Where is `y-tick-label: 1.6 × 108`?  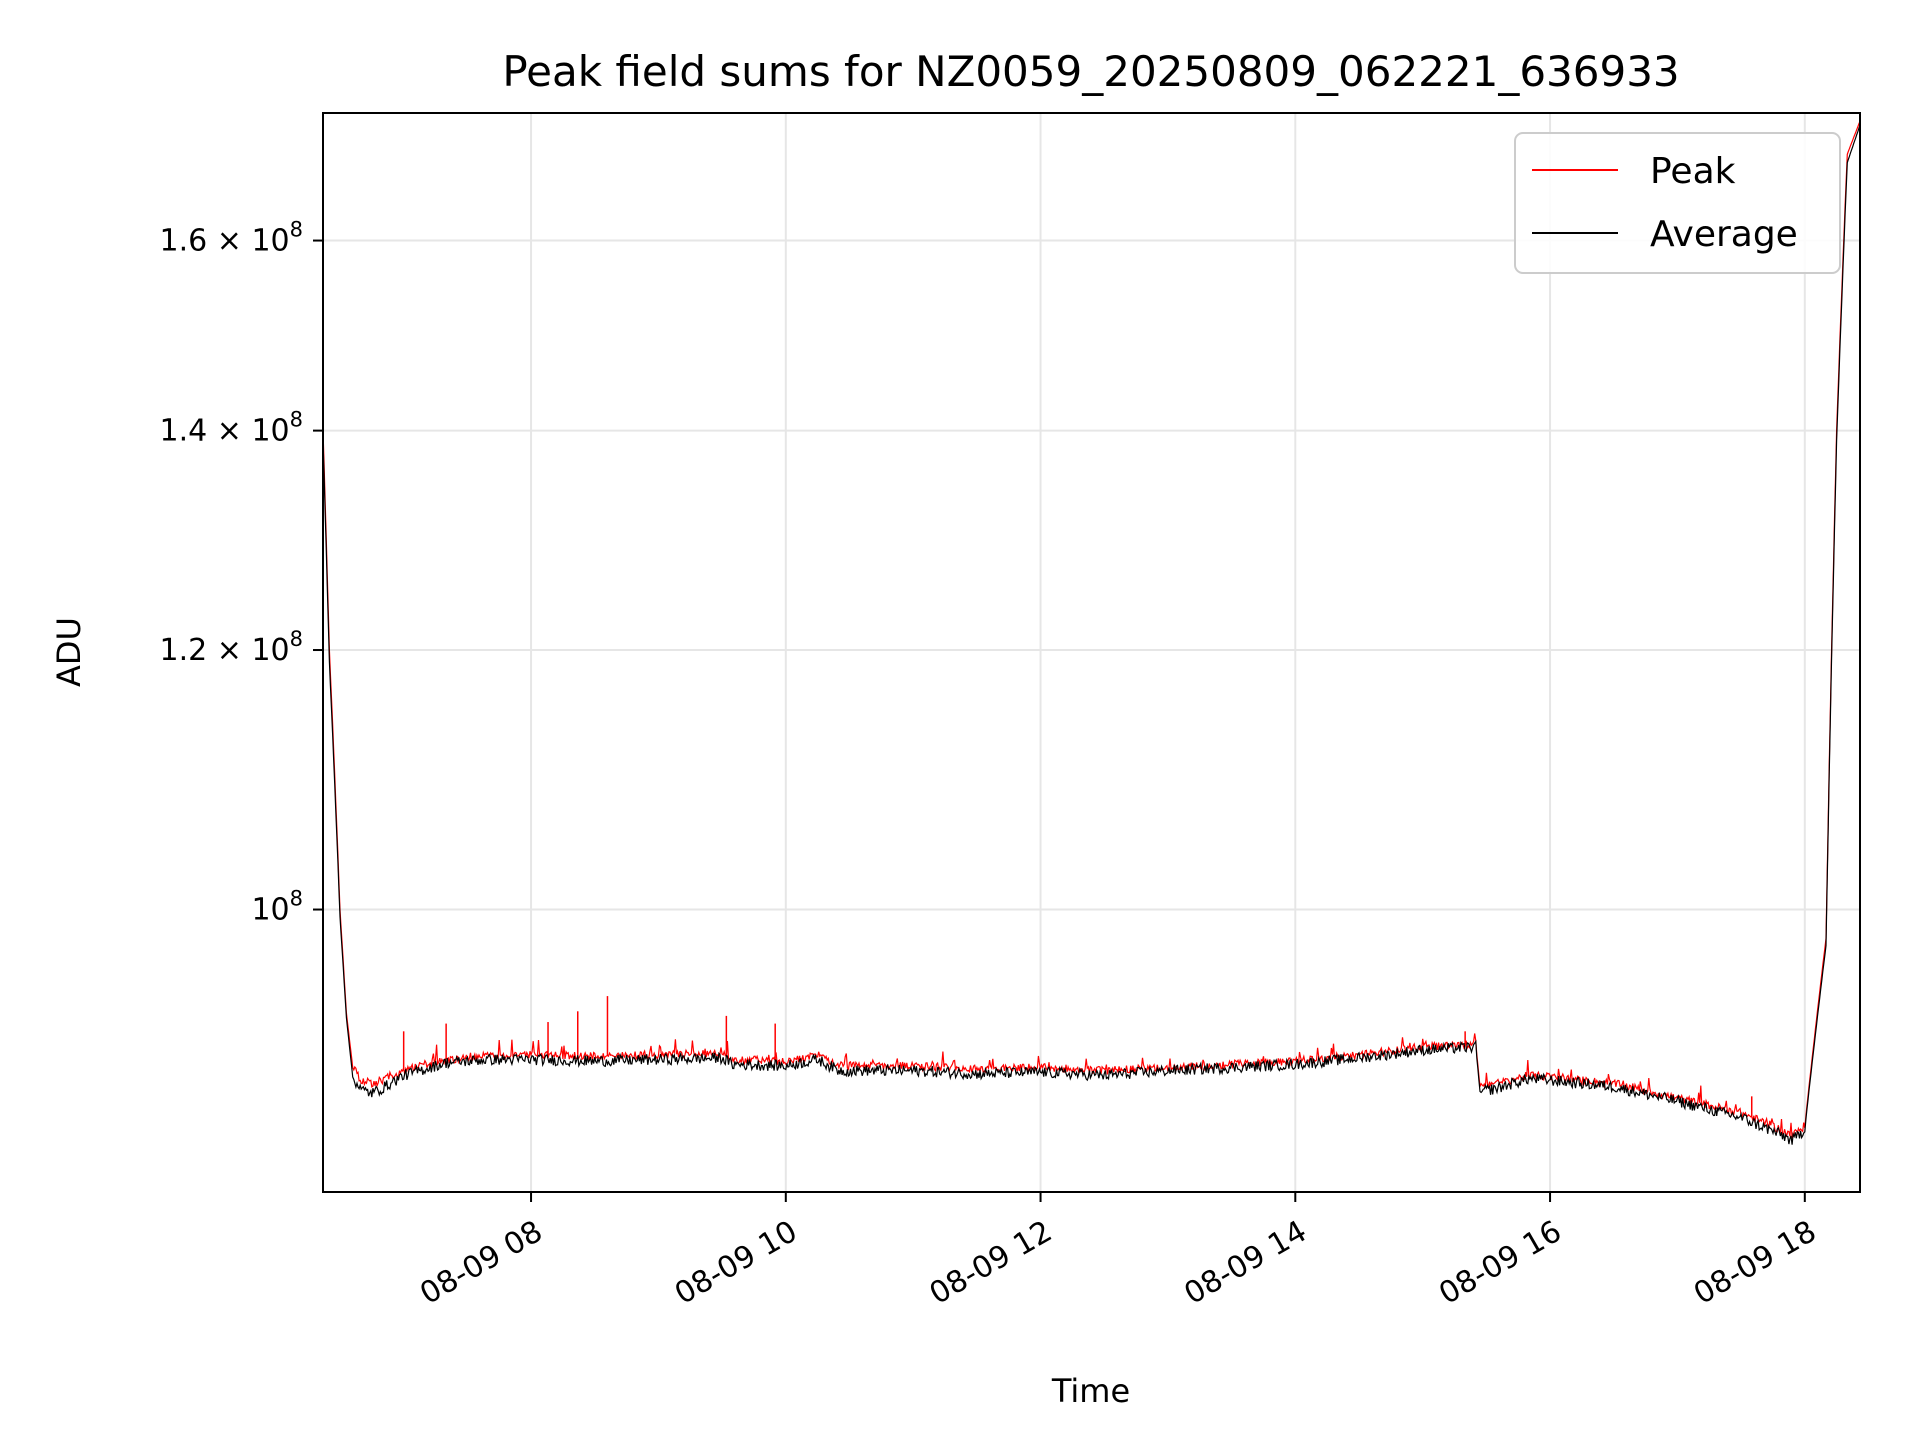
y-tick-label: 1.6 × 108 is located at coordinates (231, 238).